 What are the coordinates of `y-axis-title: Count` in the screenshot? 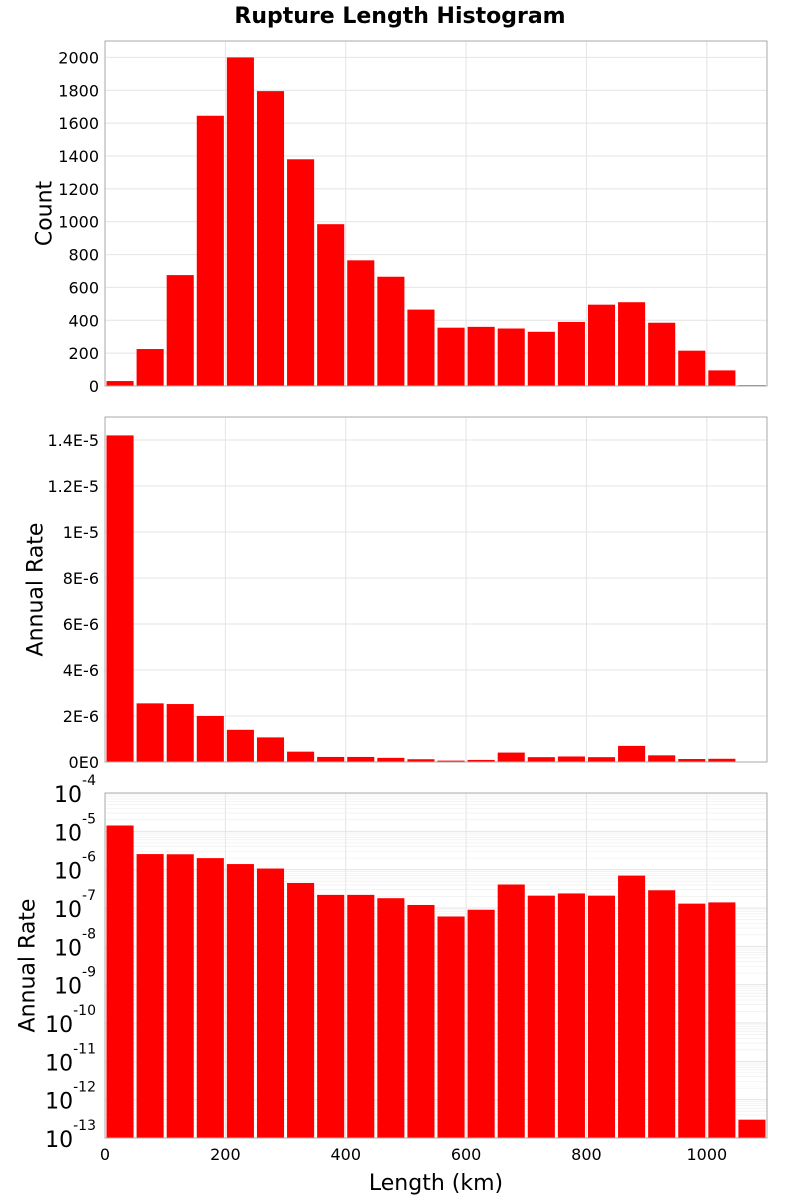 It's located at (45, 213).